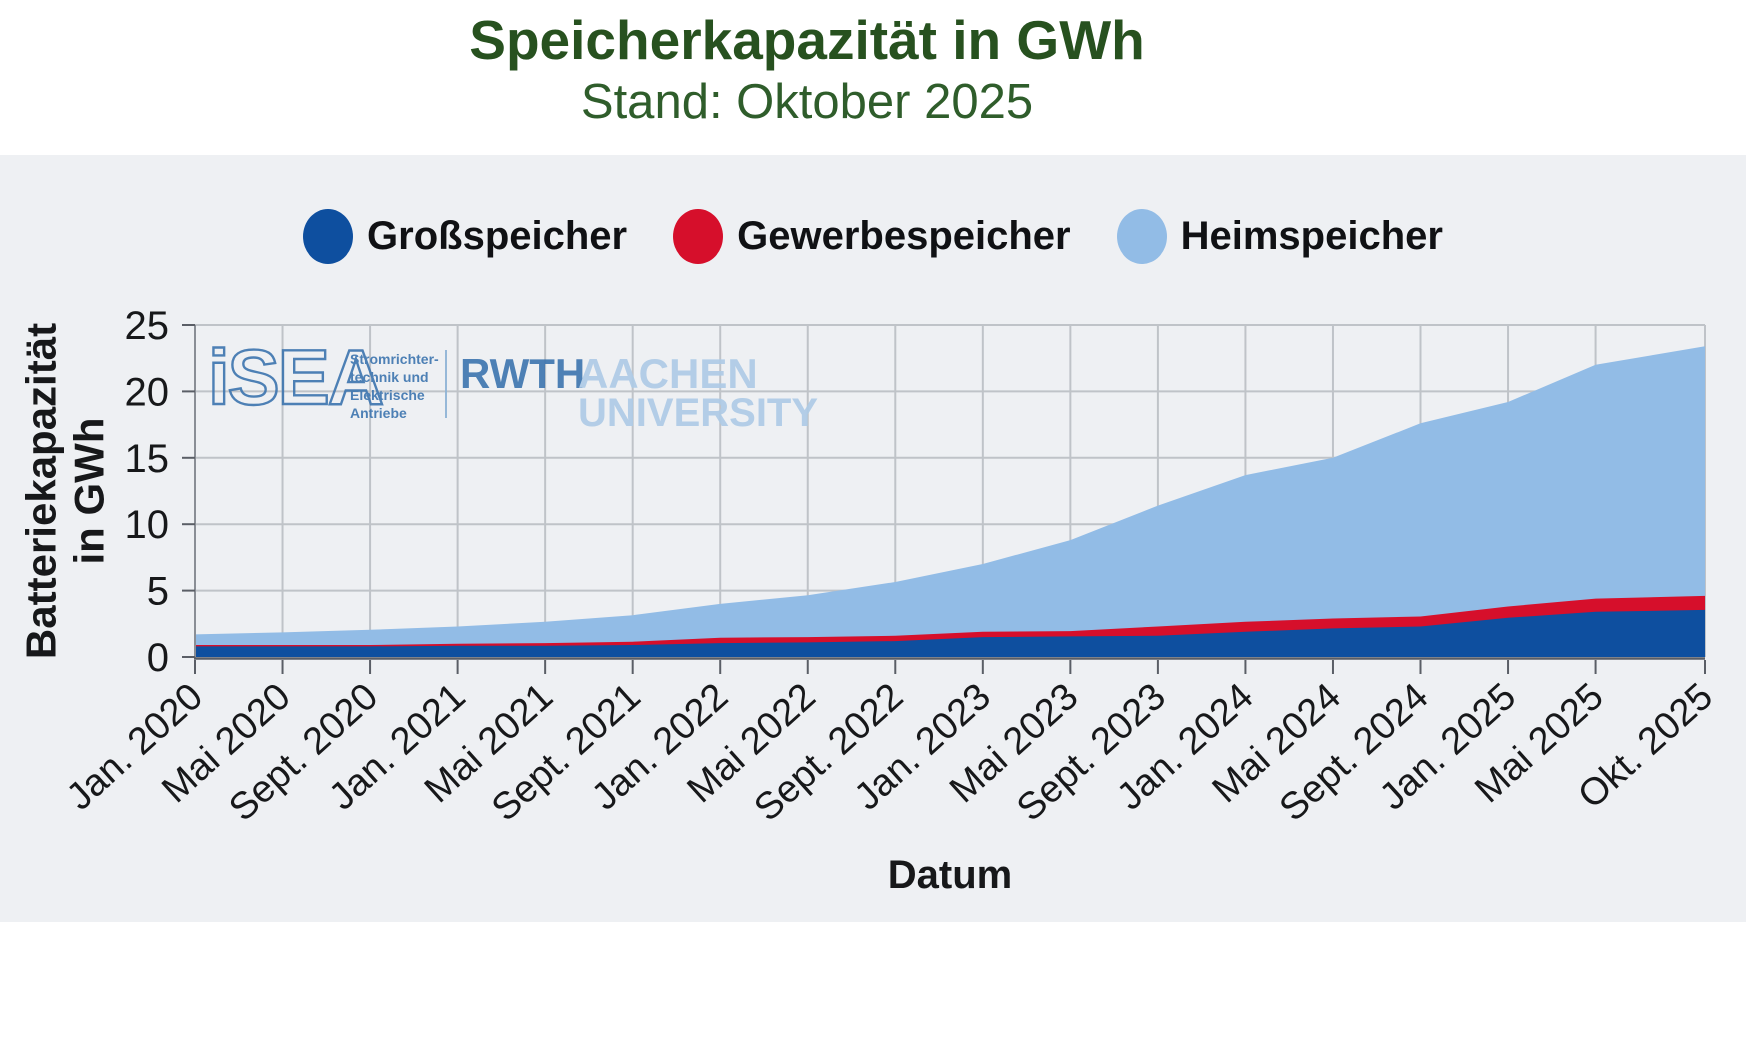 The height and width of the screenshot is (1046, 1746). I want to click on y-tick-label: 0, so click(158, 658).